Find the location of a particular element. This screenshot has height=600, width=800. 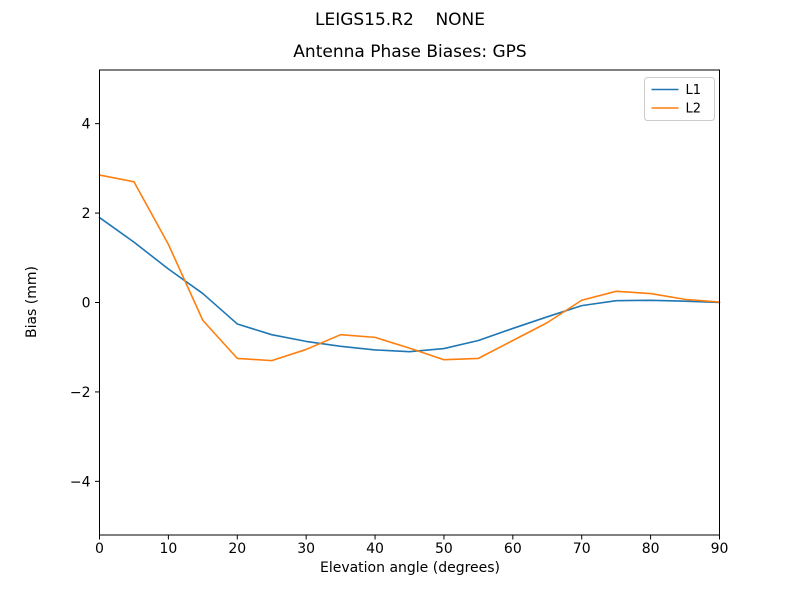

axes-title: Antenna Phase Biases: GPS is located at coordinates (410, 52).